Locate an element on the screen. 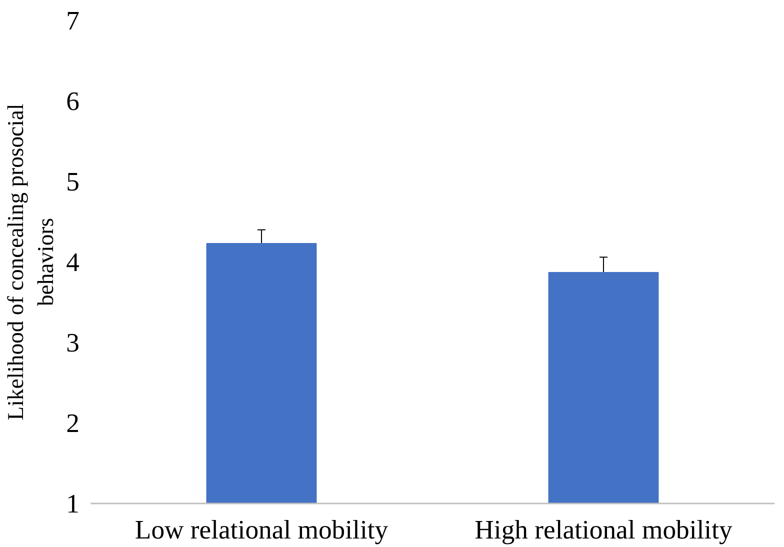 This screenshot has height=547, width=784. y-tick-label: 6 is located at coordinates (73, 101).